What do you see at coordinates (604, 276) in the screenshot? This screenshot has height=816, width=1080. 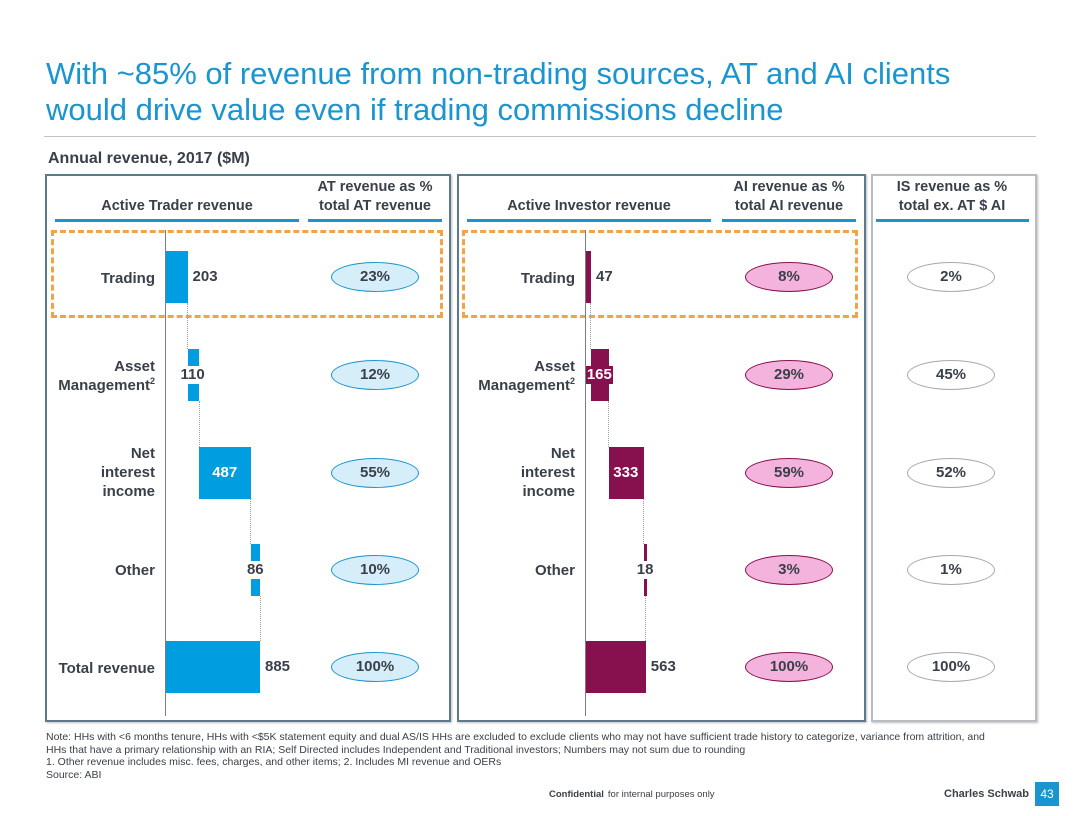 I see `ai-value-label-trading: 47` at bounding box center [604, 276].